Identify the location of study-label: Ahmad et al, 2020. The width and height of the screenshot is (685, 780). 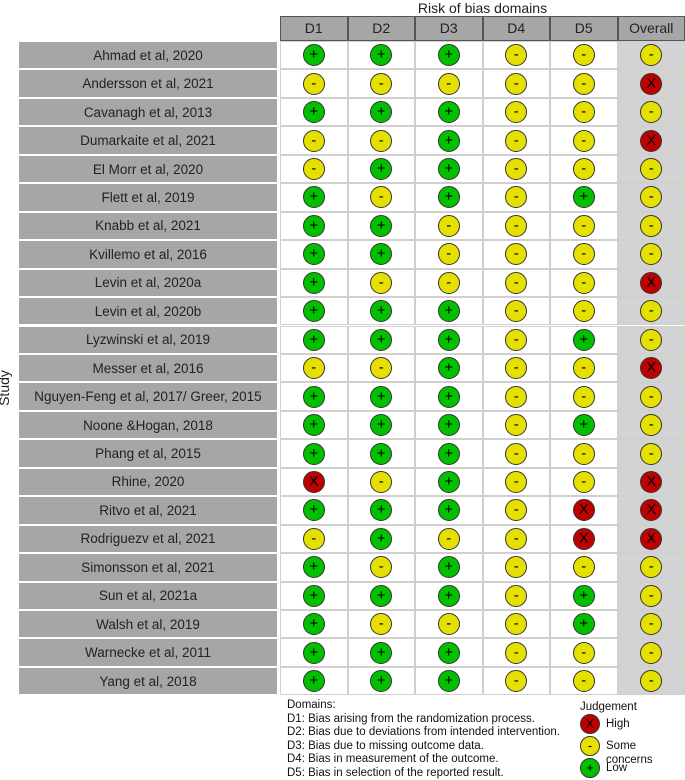
(148, 55).